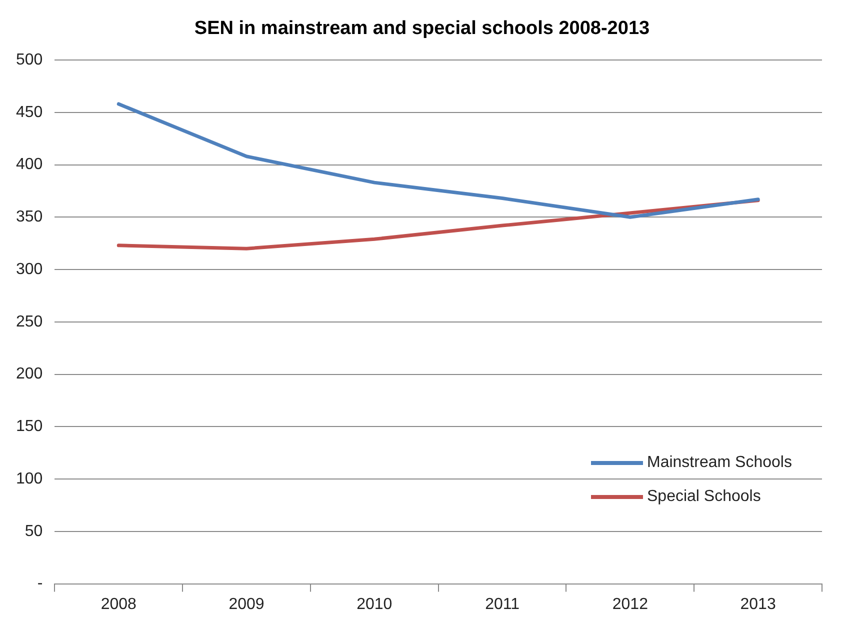  What do you see at coordinates (719, 463) in the screenshot?
I see `legend-label: Mainstream Schools` at bounding box center [719, 463].